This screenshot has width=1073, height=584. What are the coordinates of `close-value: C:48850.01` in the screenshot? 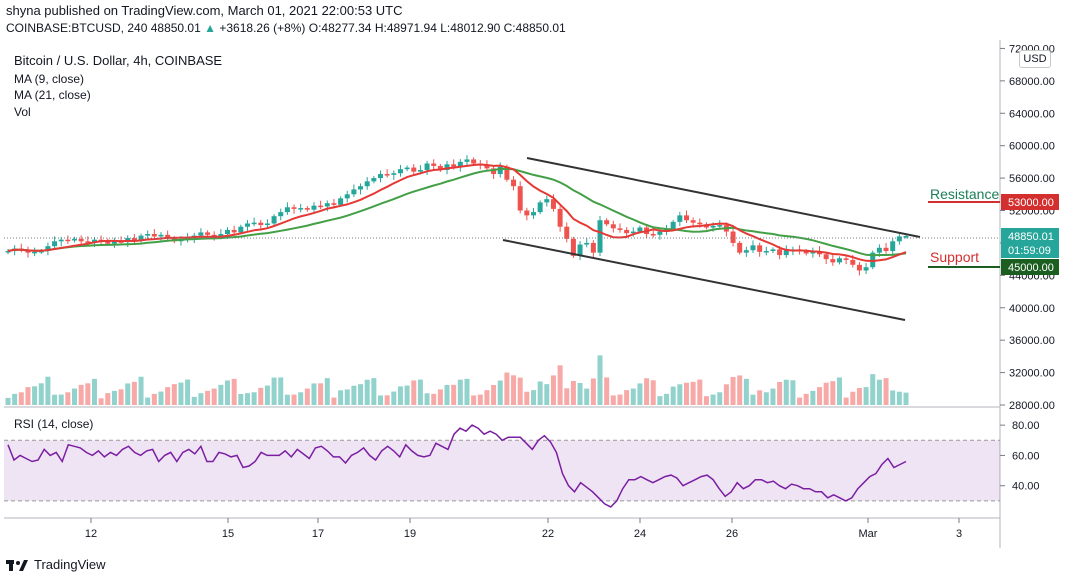 It's located at (534, 28).